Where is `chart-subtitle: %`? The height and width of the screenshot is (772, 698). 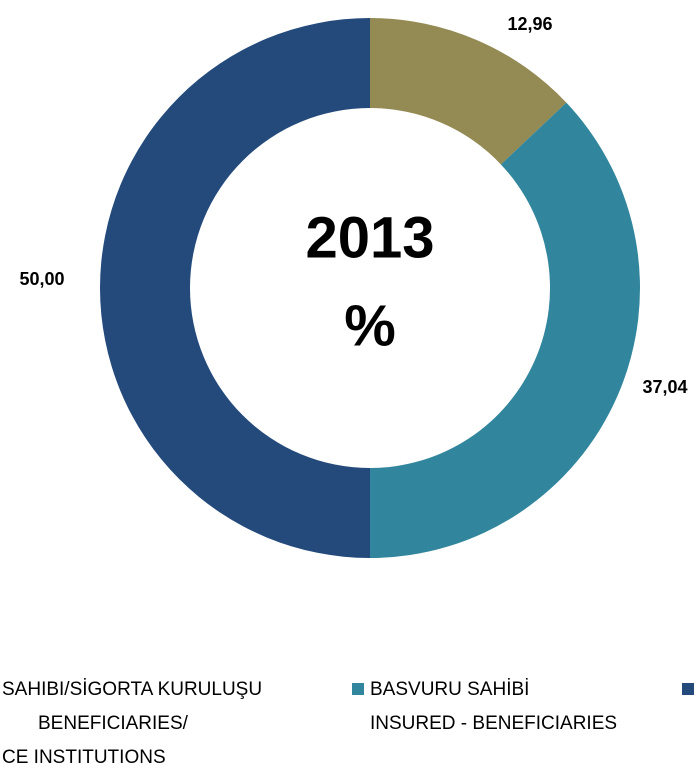 chart-subtitle: % is located at coordinates (370, 325).